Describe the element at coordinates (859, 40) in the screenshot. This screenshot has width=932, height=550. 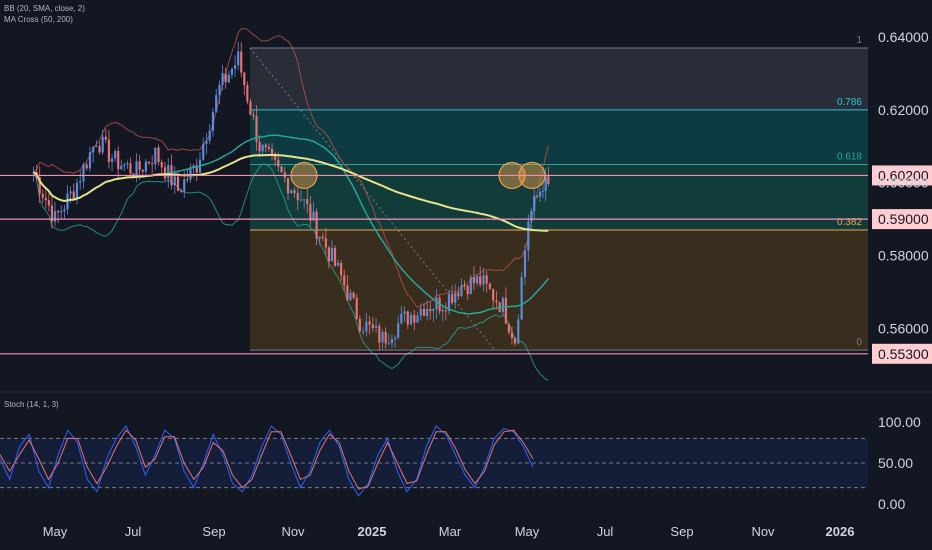
I see `fib-level-label: 1` at that location.